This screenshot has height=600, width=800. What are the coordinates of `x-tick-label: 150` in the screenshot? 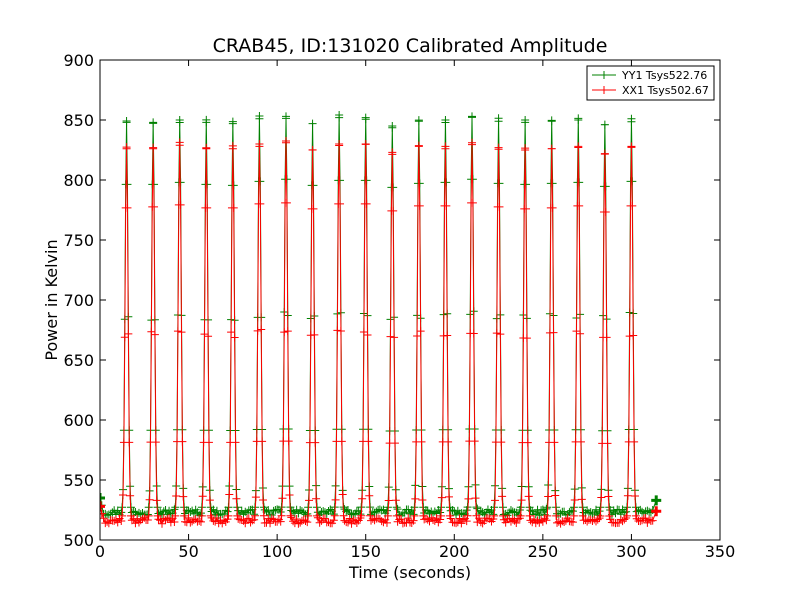 It's located at (365, 551).